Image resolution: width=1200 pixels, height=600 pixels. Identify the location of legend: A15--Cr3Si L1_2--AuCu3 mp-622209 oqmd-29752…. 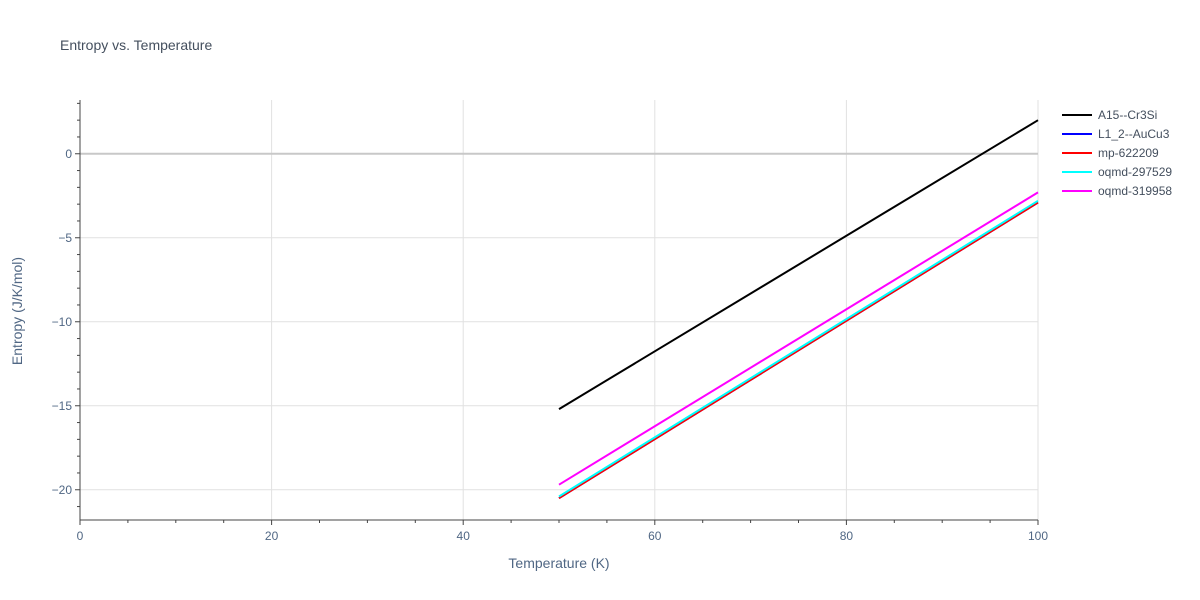
(1117, 153).